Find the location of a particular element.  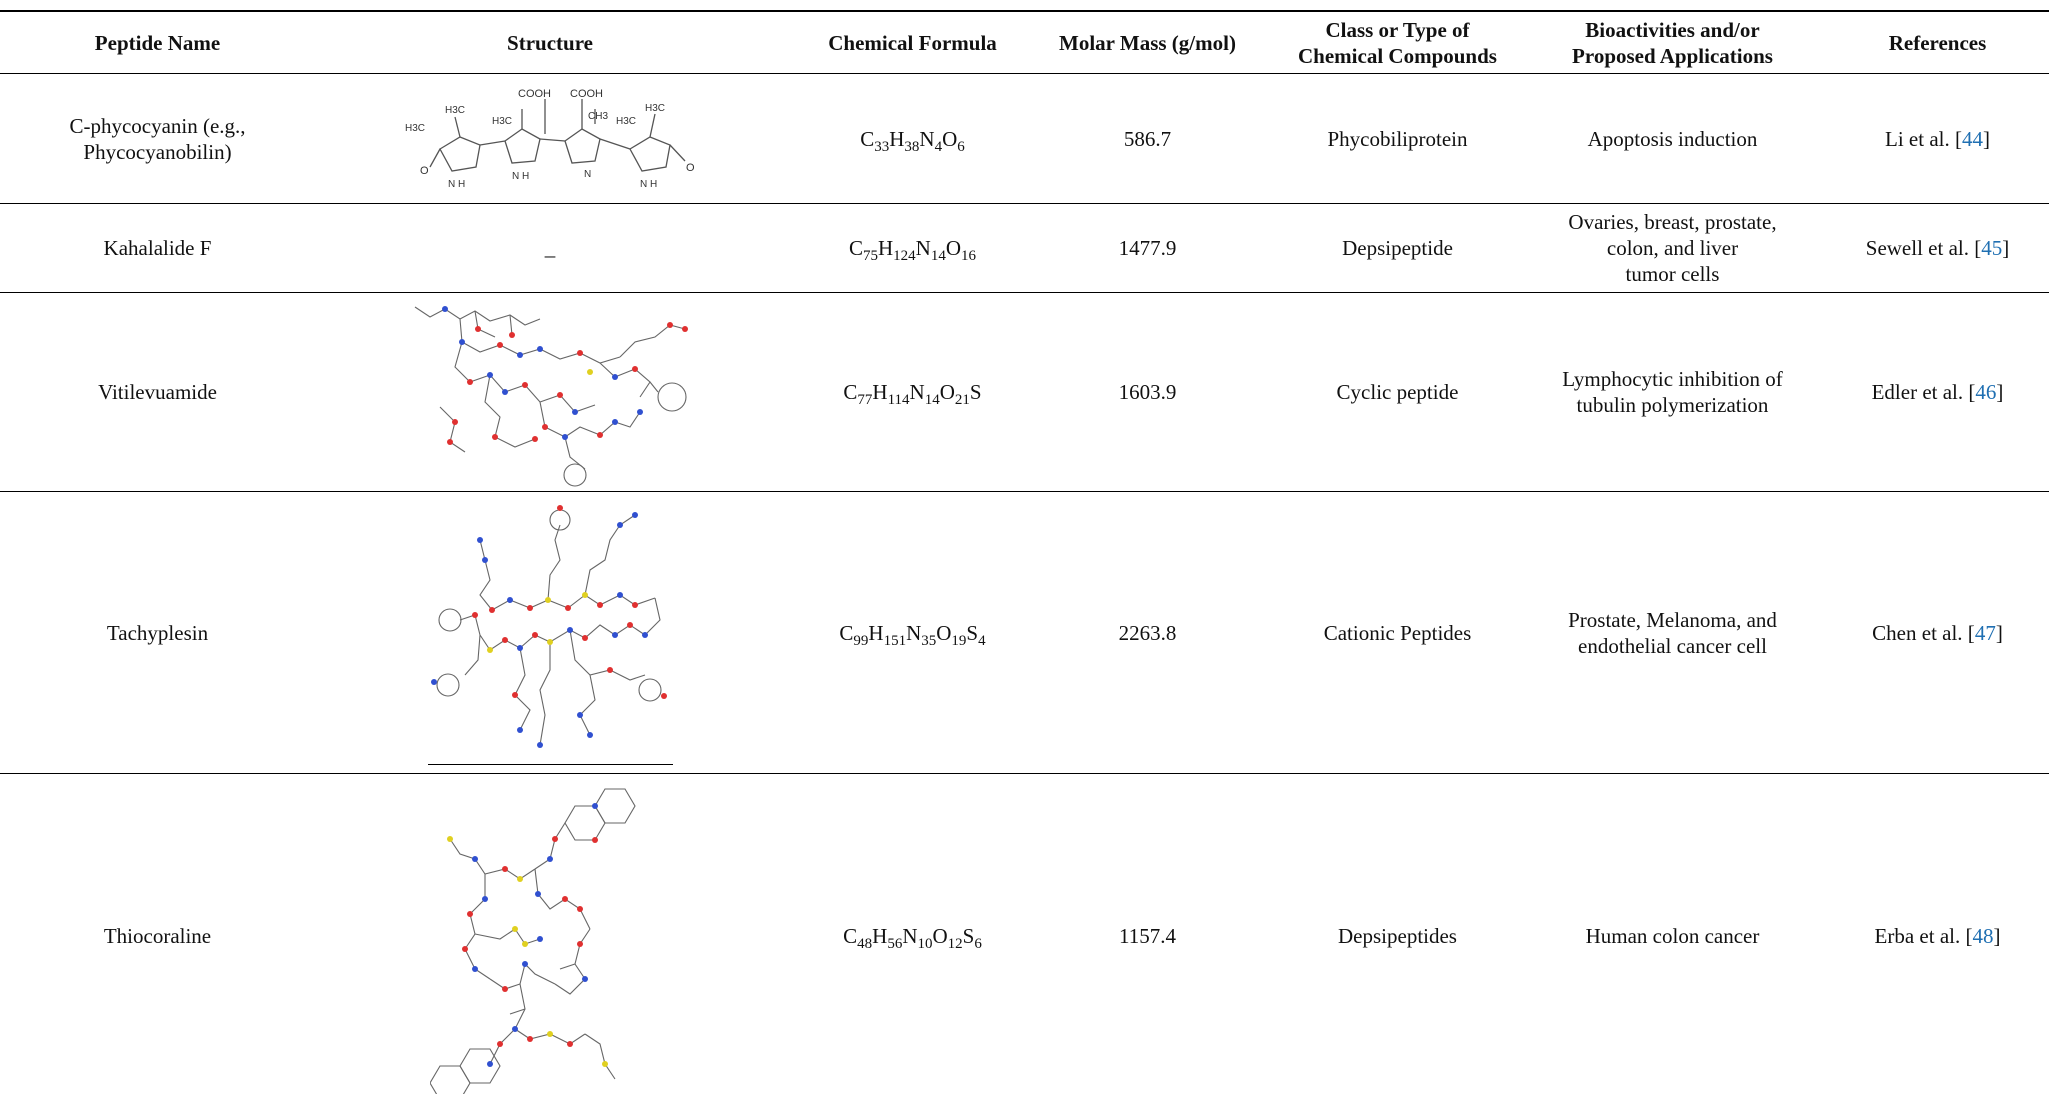

reference-cell: Erba et al. [48] is located at coordinates (1937, 936).